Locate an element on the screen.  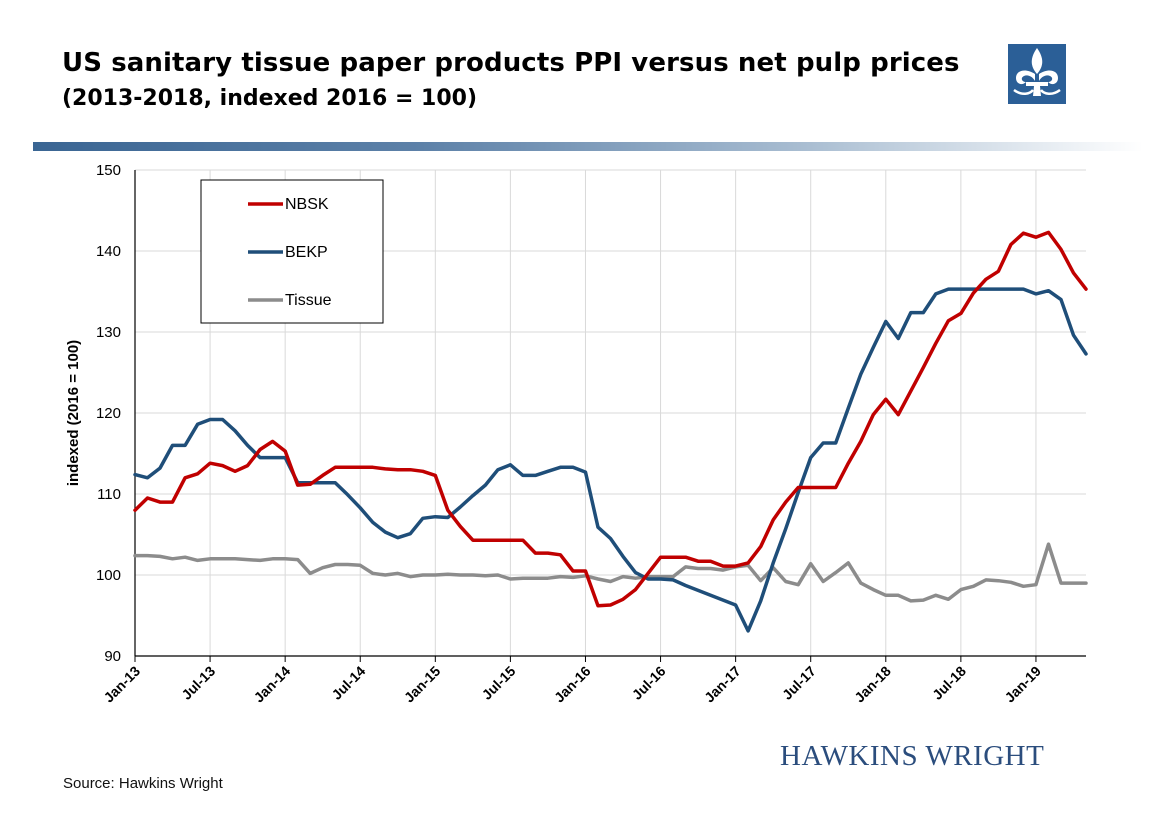
x-tick-label: Jul-13 is located at coordinates (198, 683).